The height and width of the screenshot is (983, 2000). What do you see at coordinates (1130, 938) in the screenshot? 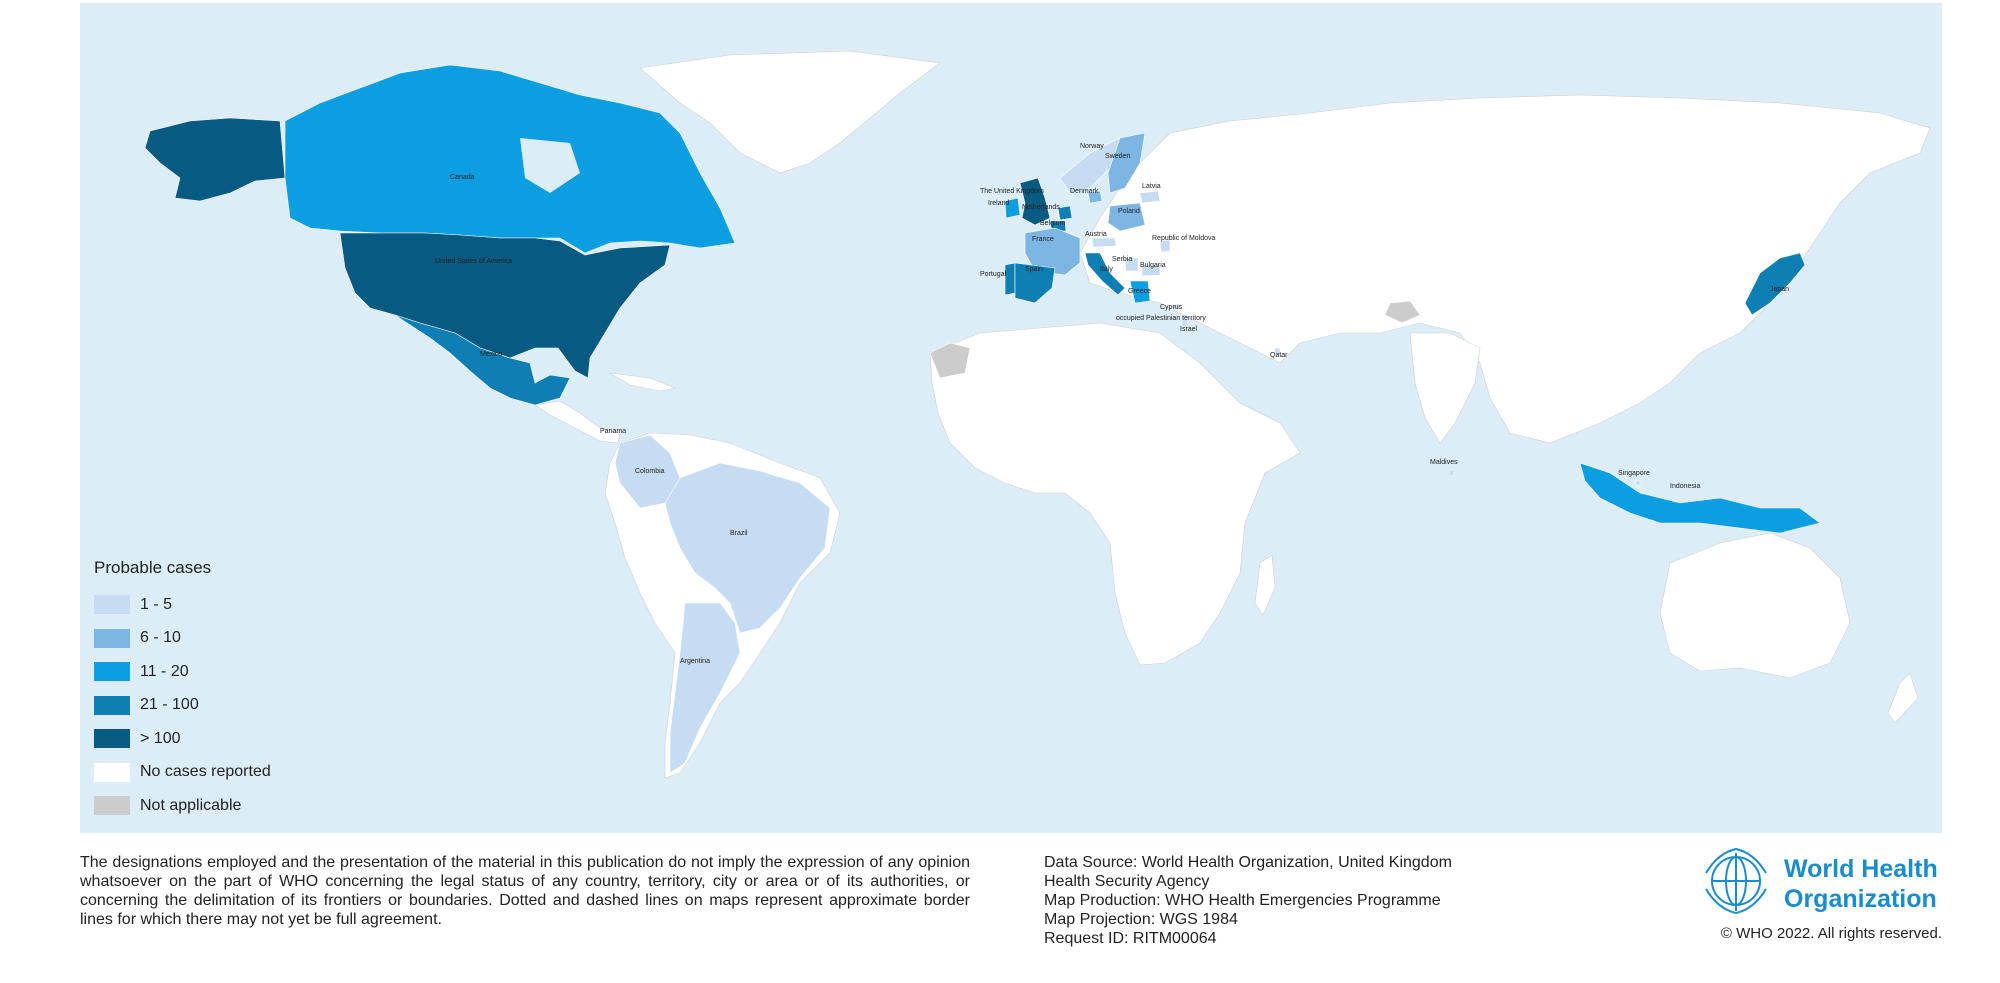
I see `source-line: Request ID: RITM00064` at bounding box center [1130, 938].